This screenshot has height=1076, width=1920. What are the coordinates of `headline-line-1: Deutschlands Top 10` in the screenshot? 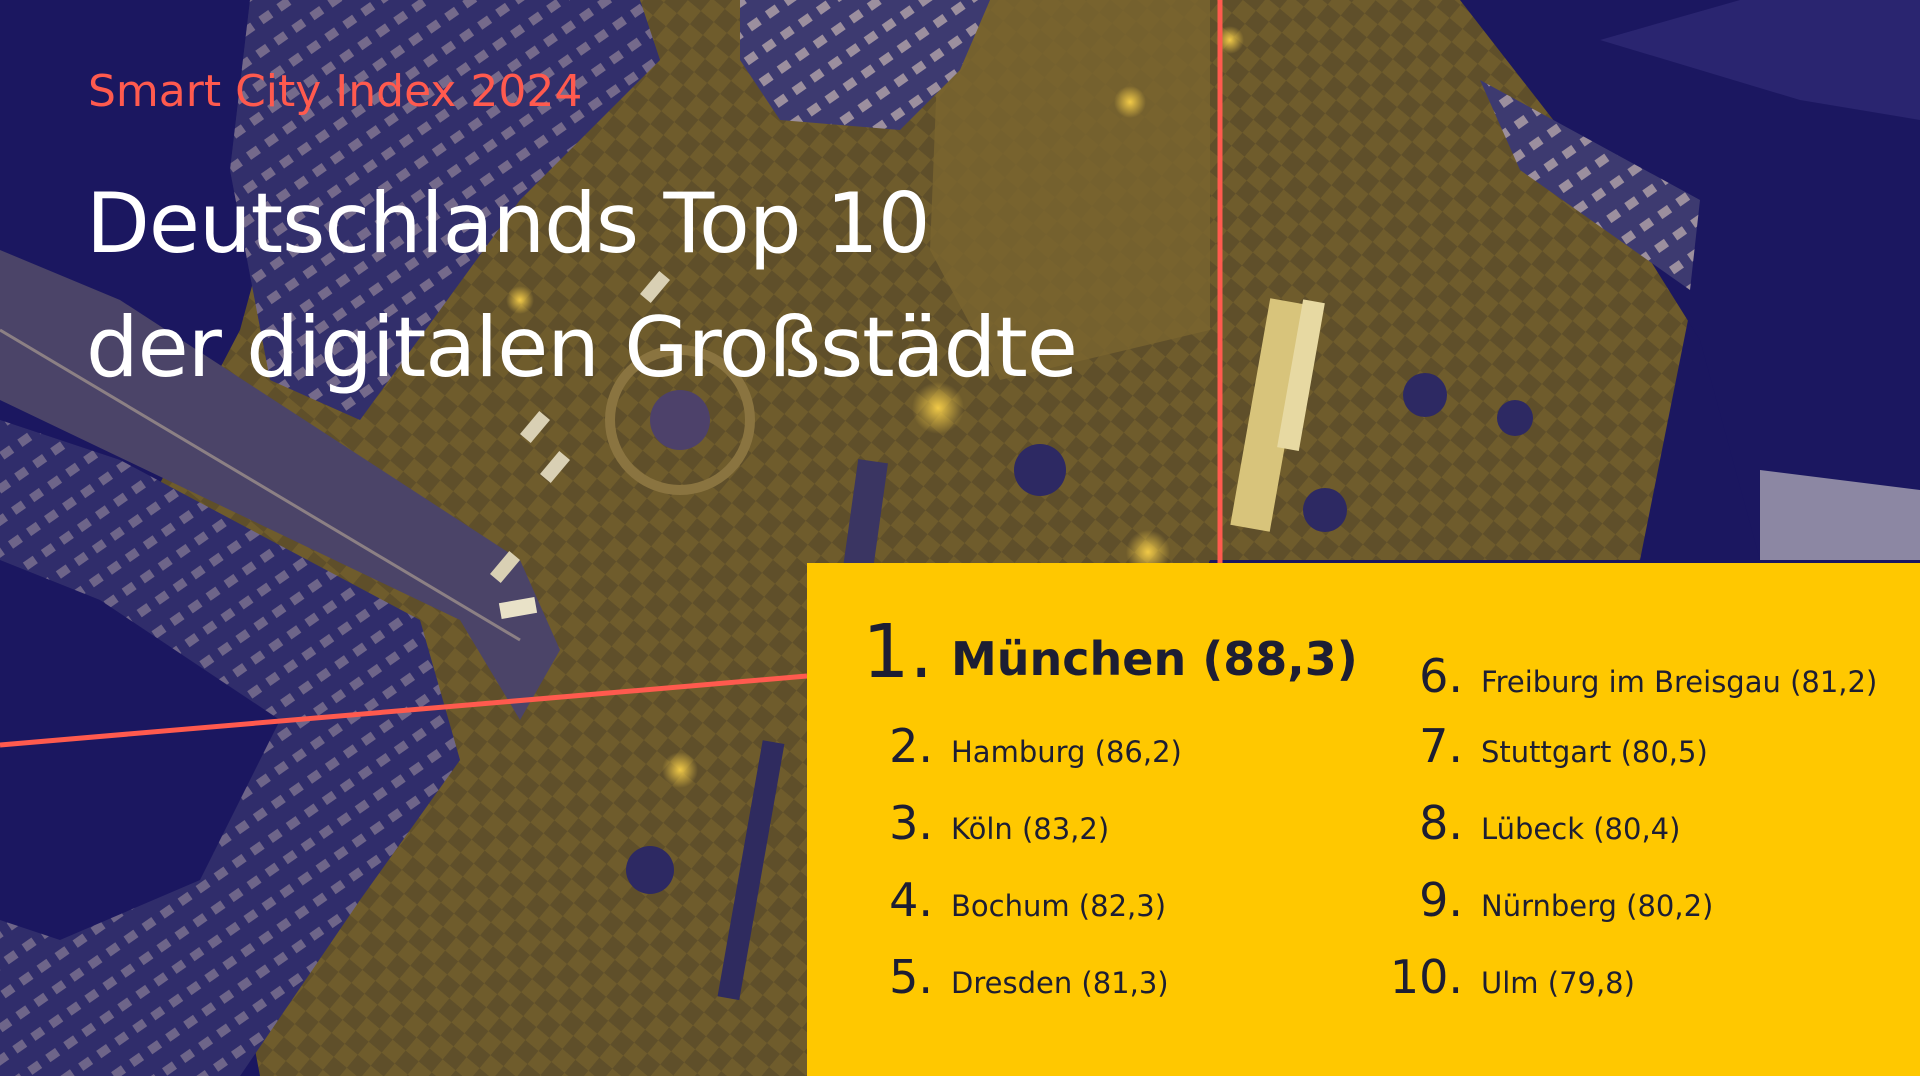 It's located at (508, 223).